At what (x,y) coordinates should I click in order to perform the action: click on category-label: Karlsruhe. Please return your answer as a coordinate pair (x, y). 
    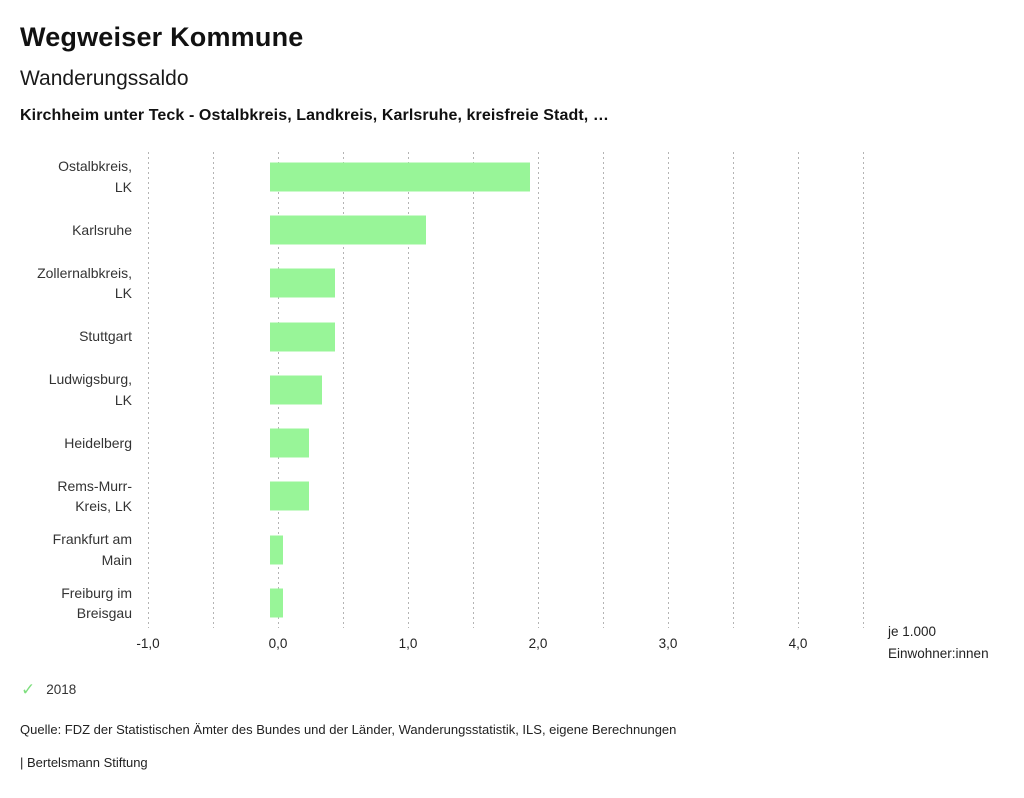
    Looking at the image, I should click on (102, 229).